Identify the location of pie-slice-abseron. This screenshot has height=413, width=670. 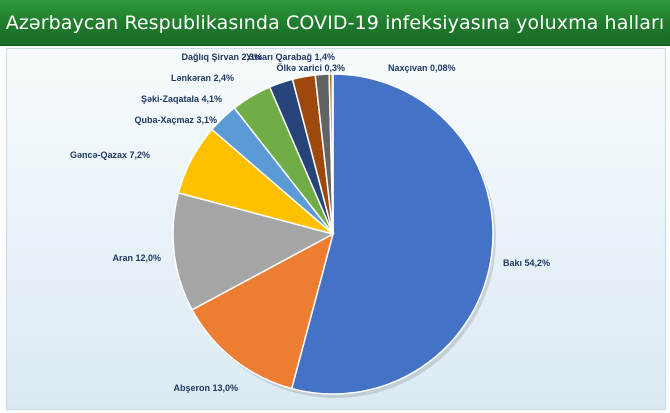
(263, 311).